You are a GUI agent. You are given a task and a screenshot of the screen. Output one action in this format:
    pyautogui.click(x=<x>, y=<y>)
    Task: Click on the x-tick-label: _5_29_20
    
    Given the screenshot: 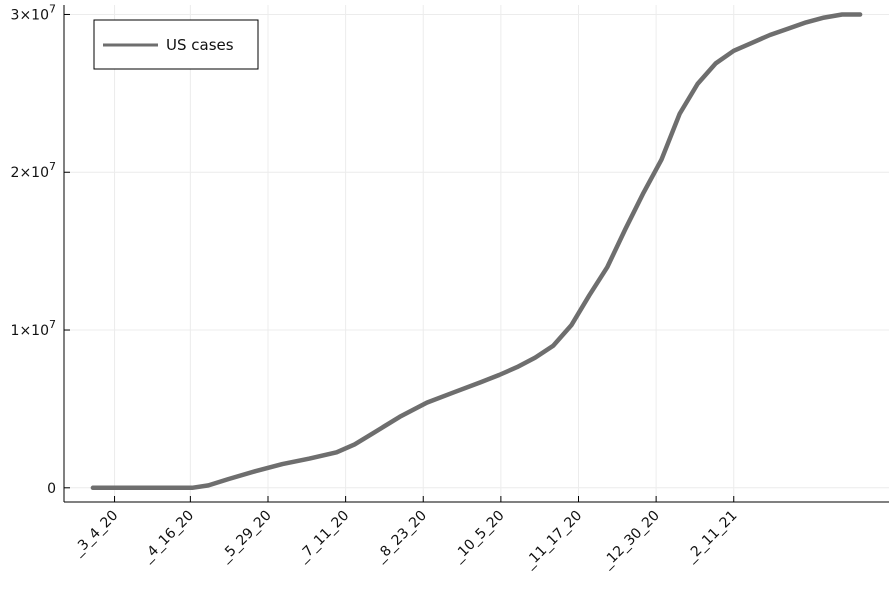 What is the action you would take?
    pyautogui.click(x=245, y=537)
    